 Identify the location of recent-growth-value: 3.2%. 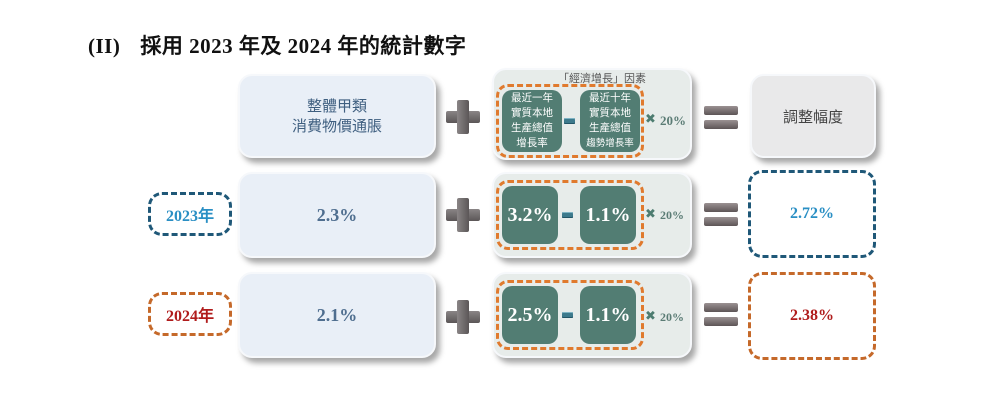
(530, 214).